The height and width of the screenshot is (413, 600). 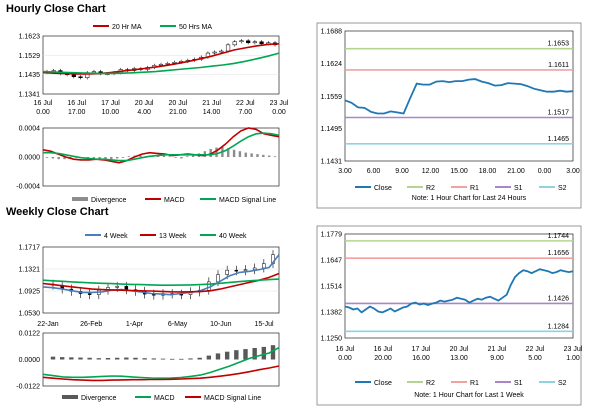 I want to click on hourly-legend-signal-label: MACD Signal Line, so click(x=247, y=200).